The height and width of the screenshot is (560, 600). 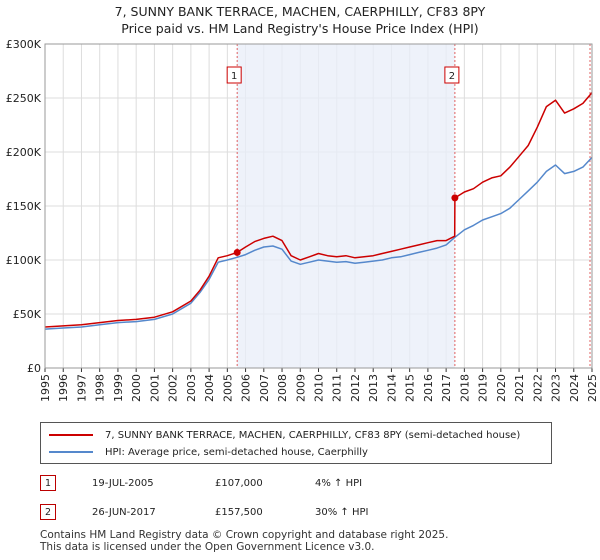 I want to click on x-tick-label: 2008, so click(x=282, y=388).